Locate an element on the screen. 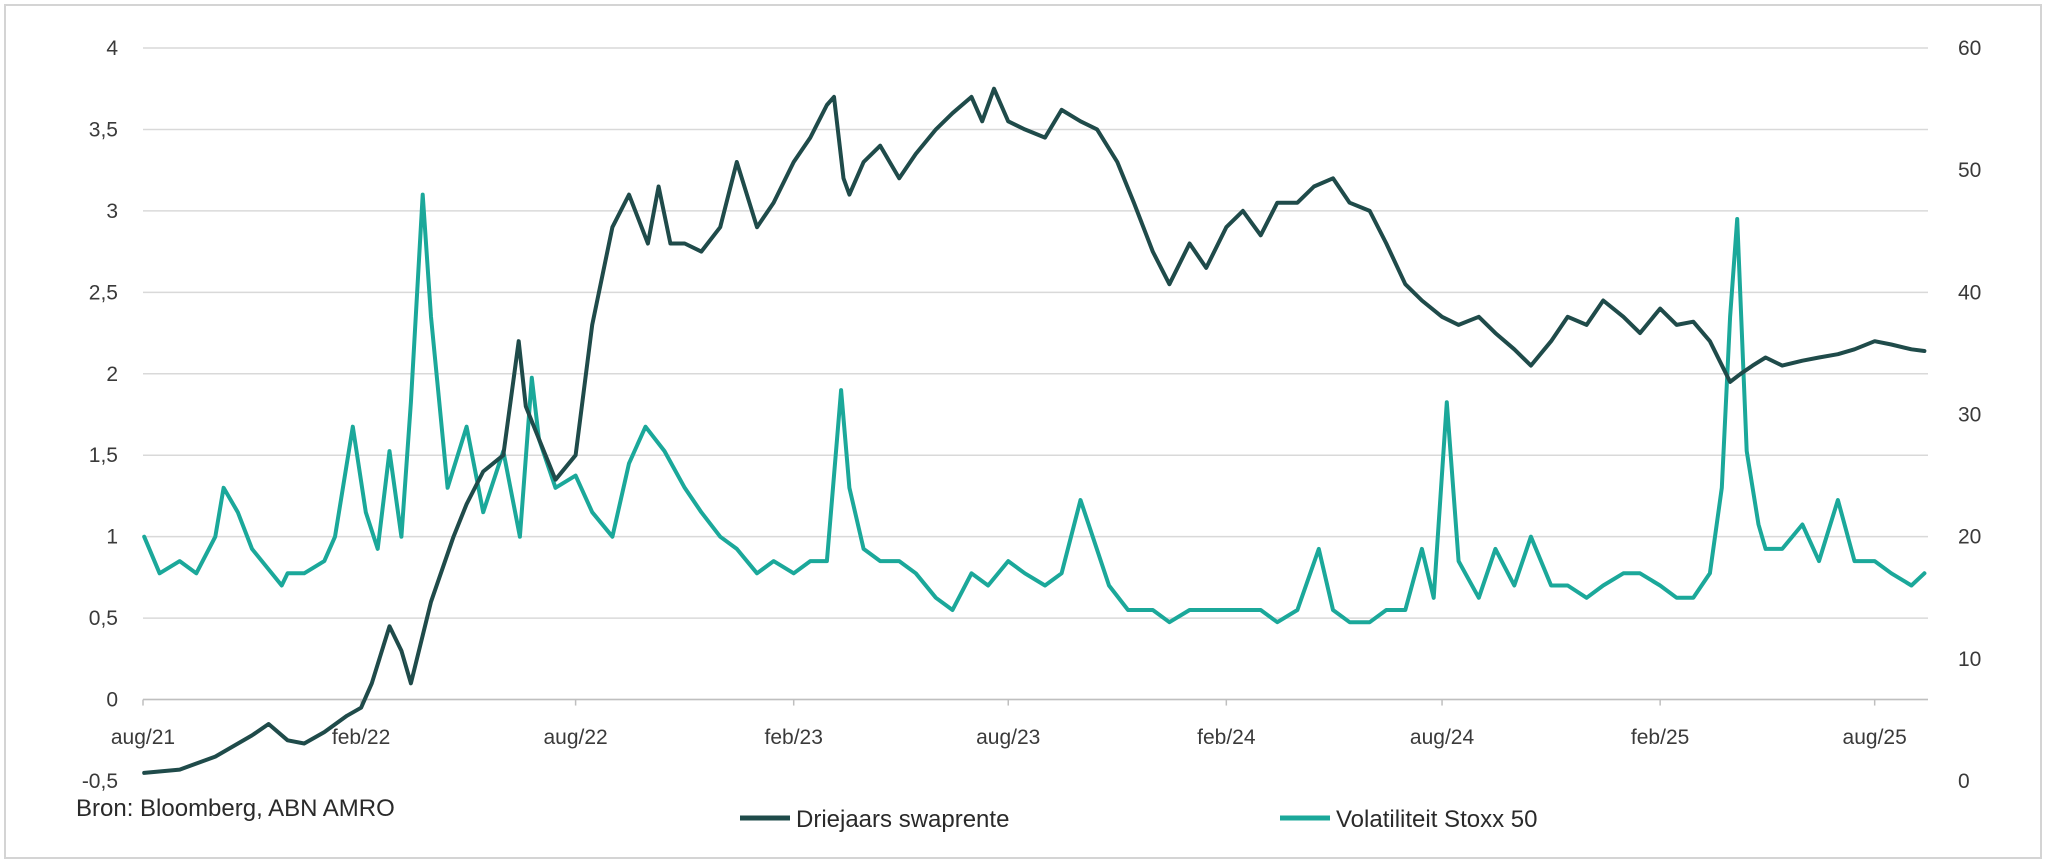 The height and width of the screenshot is (865, 2048). left-tick-label: 2 is located at coordinates (112, 374).